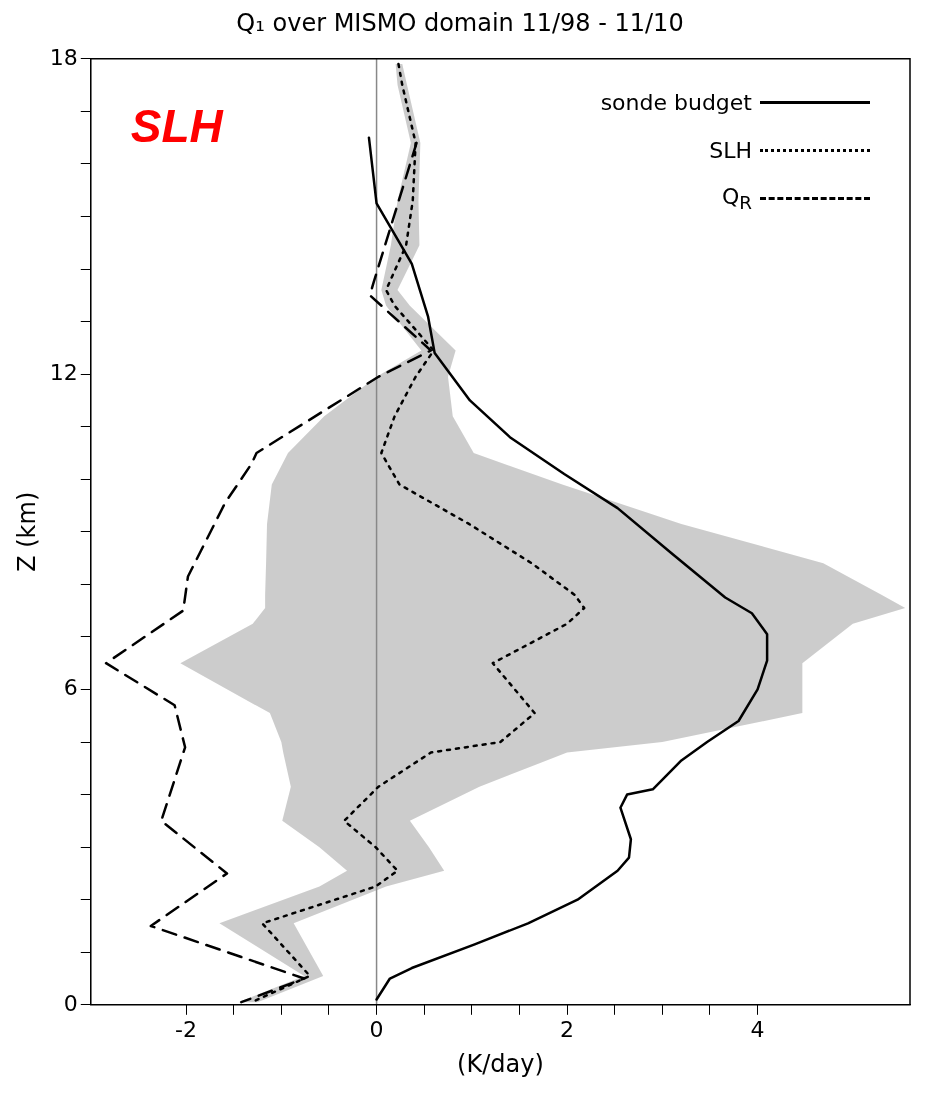 Image resolution: width=930 pixels, height=1094 pixels. What do you see at coordinates (460, 22) in the screenshot?
I see `chart-title: Q₁ over MISMO domain 11/98 - 11/10` at bounding box center [460, 22].